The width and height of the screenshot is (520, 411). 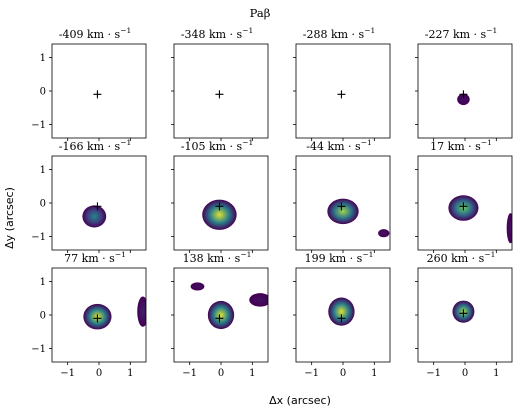 I want to click on figure-title: Paβ, so click(x=260, y=13).